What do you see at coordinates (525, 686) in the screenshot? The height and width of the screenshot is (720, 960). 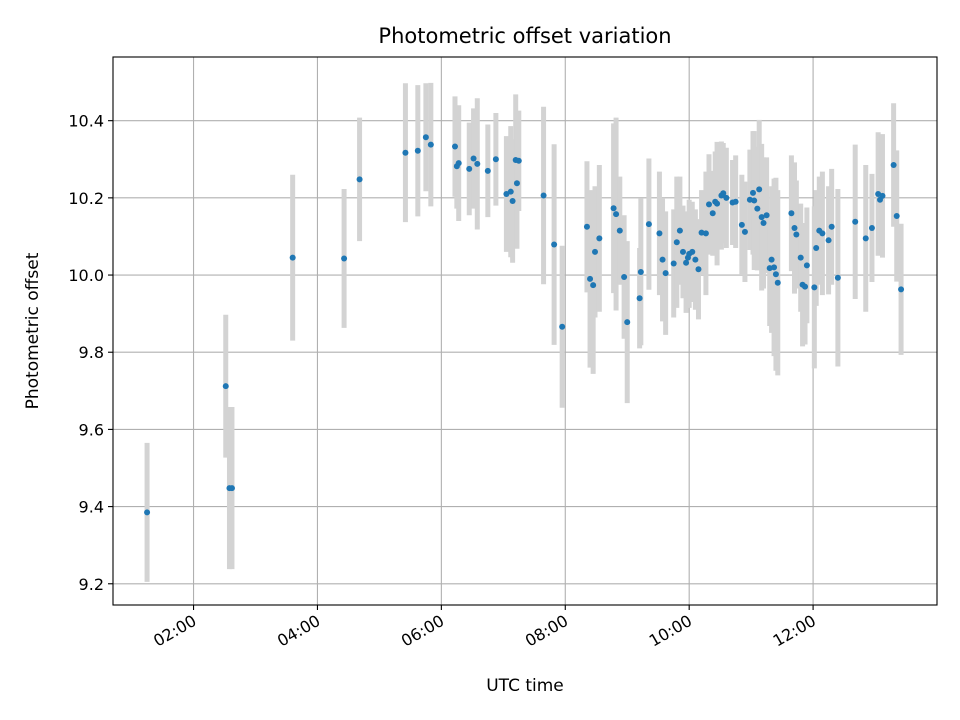 I see `x-axis-label: UTC time` at bounding box center [525, 686].